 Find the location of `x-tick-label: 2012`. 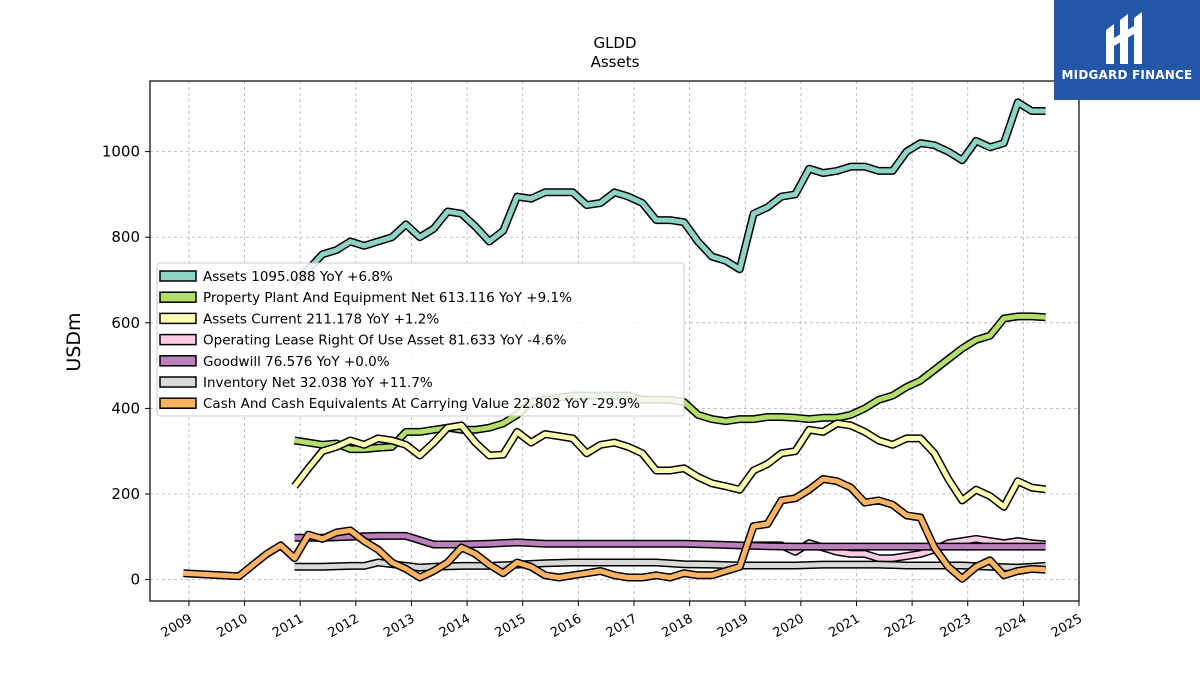

x-tick-label: 2012 is located at coordinates (344, 626).